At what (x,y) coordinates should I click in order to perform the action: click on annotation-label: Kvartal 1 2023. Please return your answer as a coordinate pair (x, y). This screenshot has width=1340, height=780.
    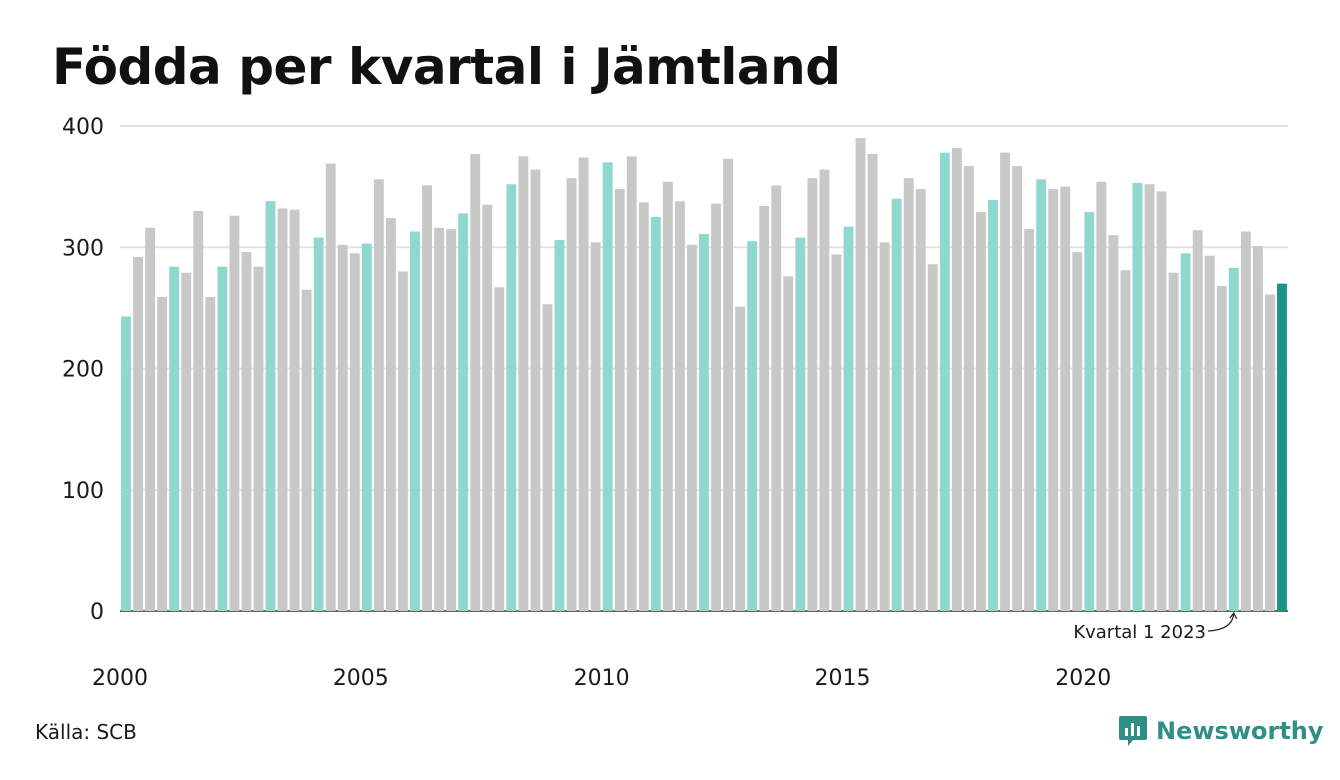
    Looking at the image, I should click on (1139, 632).